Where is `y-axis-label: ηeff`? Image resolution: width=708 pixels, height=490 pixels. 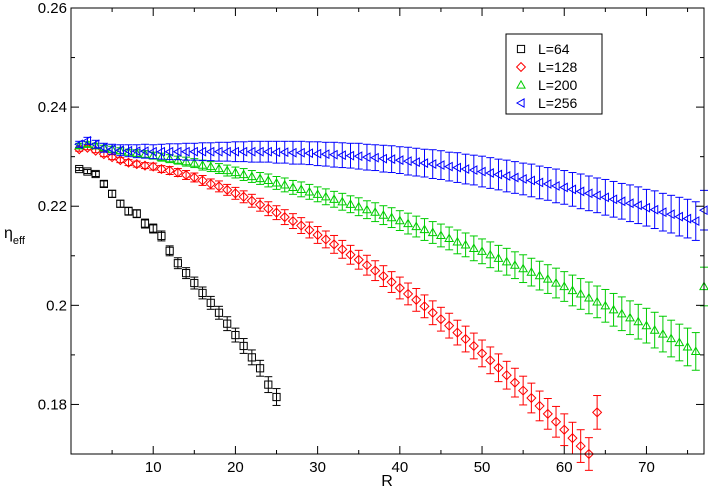 y-axis-label: ηeff is located at coordinates (15, 236).